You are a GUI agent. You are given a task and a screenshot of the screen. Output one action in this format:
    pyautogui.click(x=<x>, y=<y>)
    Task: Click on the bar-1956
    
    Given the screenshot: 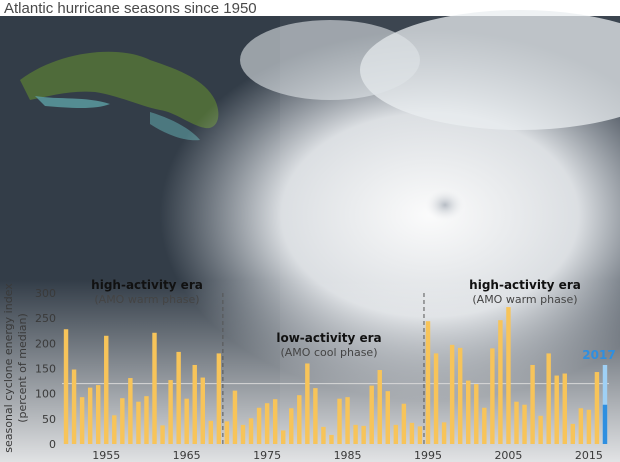 What is the action you would take?
    pyautogui.click(x=114, y=429)
    